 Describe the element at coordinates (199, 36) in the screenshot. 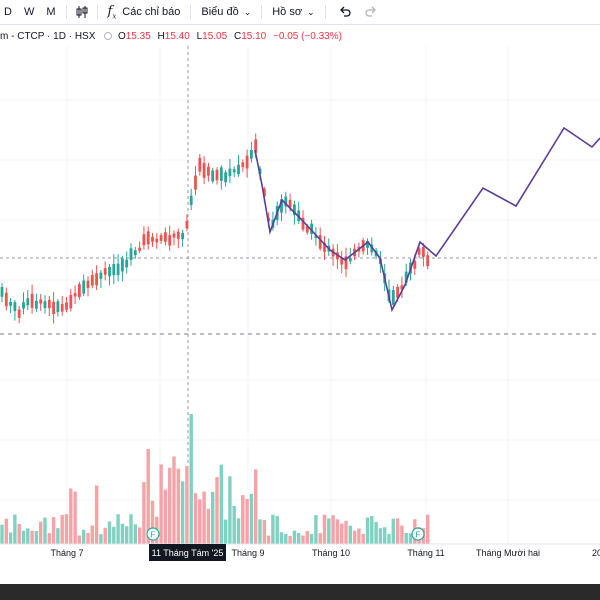

I see `low-key: L` at that location.